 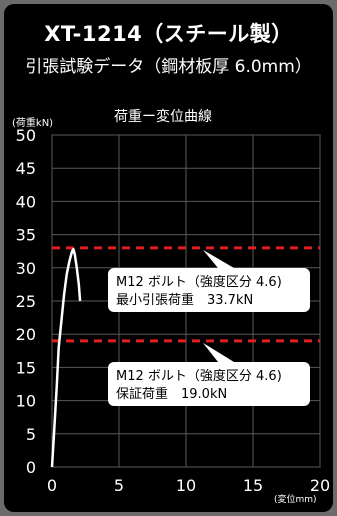 I want to click on series-line, so click(x=66, y=357).